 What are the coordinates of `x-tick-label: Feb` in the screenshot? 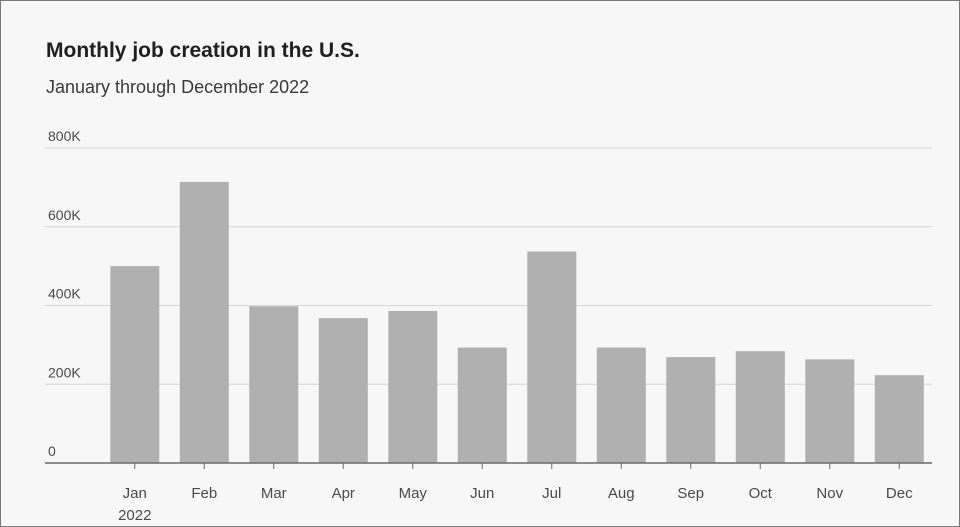 It's located at (204, 493).